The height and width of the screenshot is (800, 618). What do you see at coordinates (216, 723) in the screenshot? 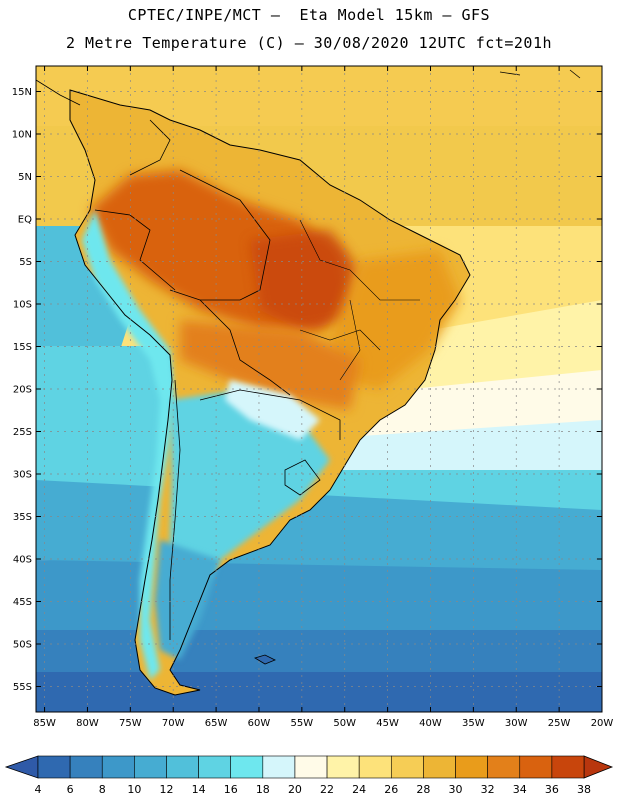
I see `lon-tick-label: 65W` at bounding box center [216, 723].